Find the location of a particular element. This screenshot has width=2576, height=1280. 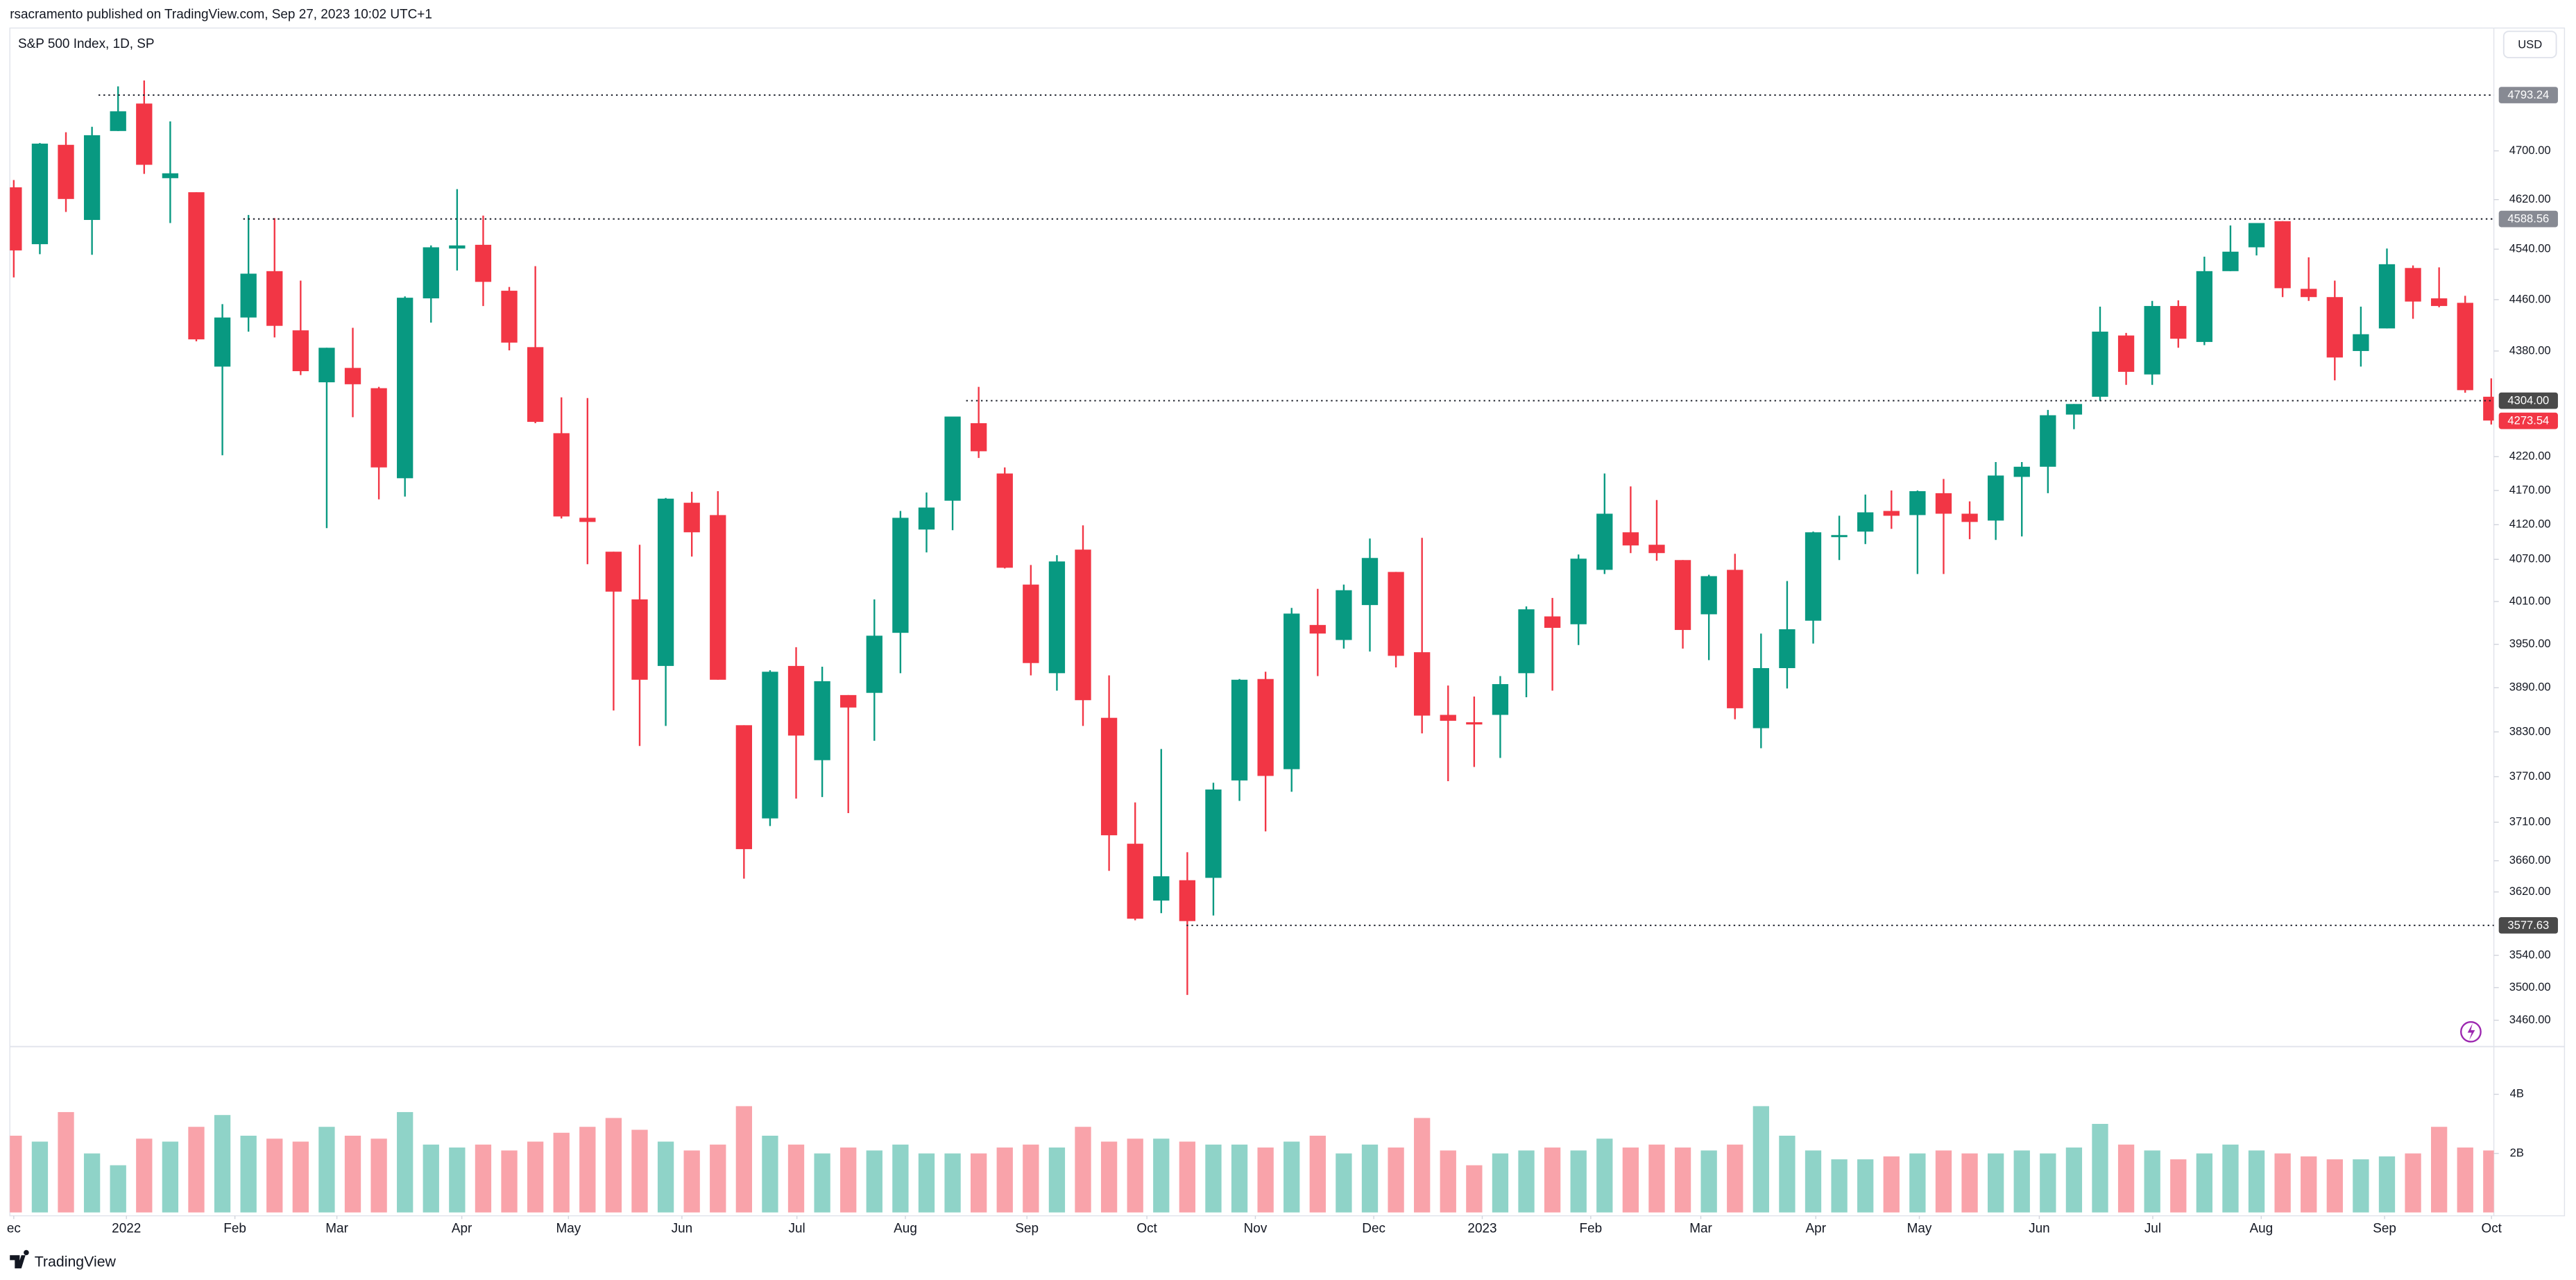

y-tick-label: 3890.00 is located at coordinates (2530, 687).